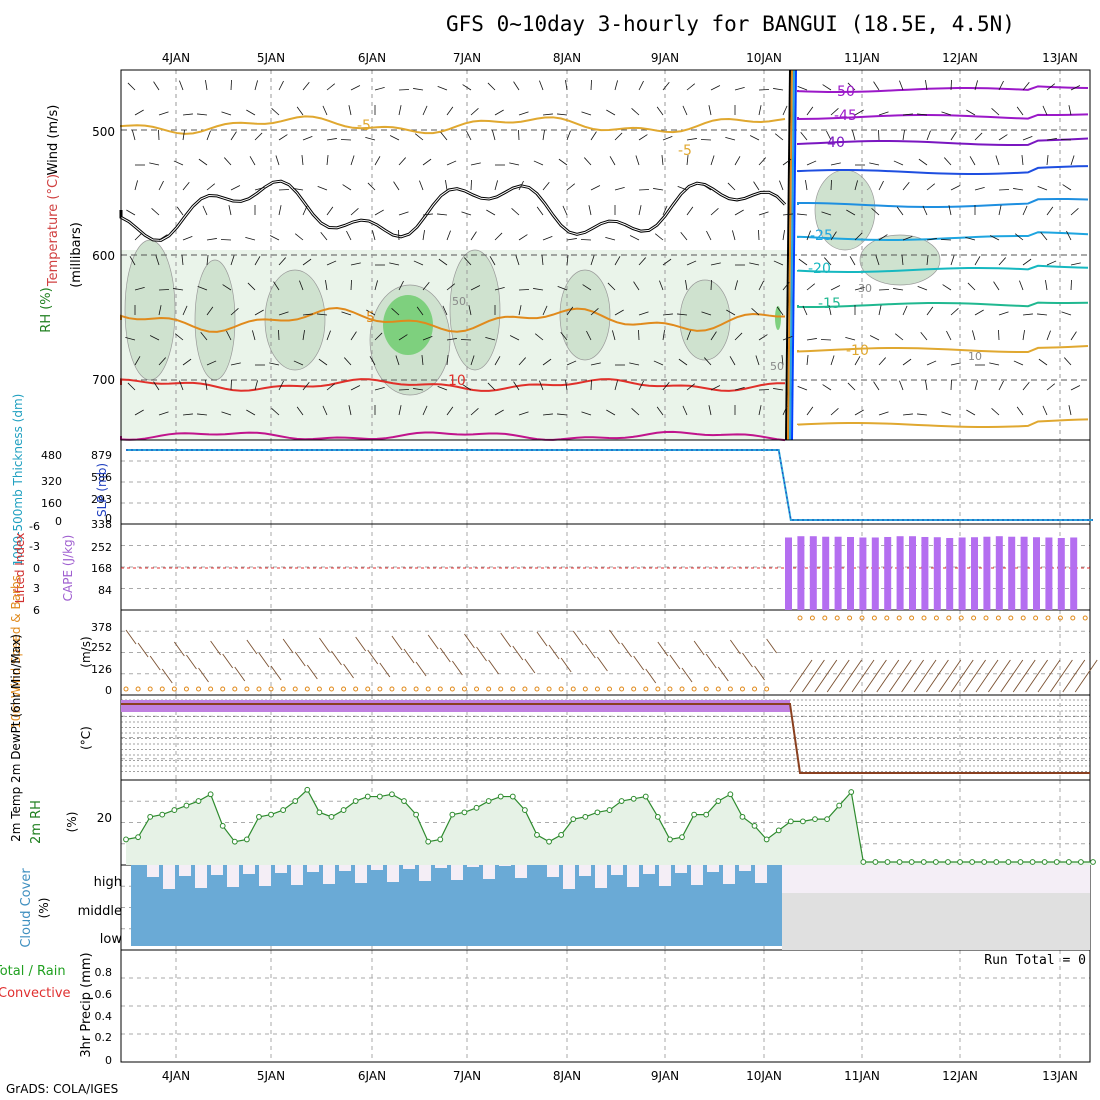 This screenshot has height=1100, width=1100. What do you see at coordinates (455, 160) in the screenshot?
I see `rh-fill-dry` at bounding box center [455, 160].